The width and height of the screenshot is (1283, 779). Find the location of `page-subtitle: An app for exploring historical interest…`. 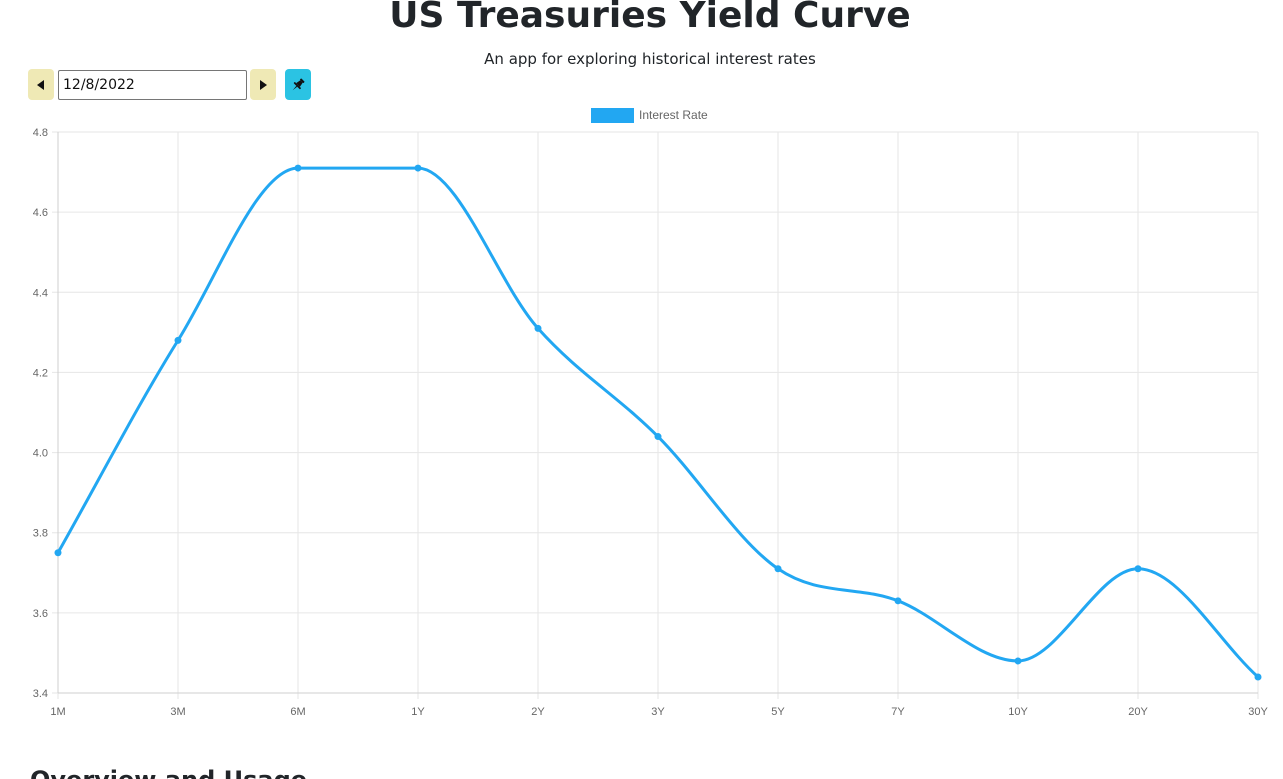

page-subtitle: An app for exploring historical interest… is located at coordinates (650, 59).